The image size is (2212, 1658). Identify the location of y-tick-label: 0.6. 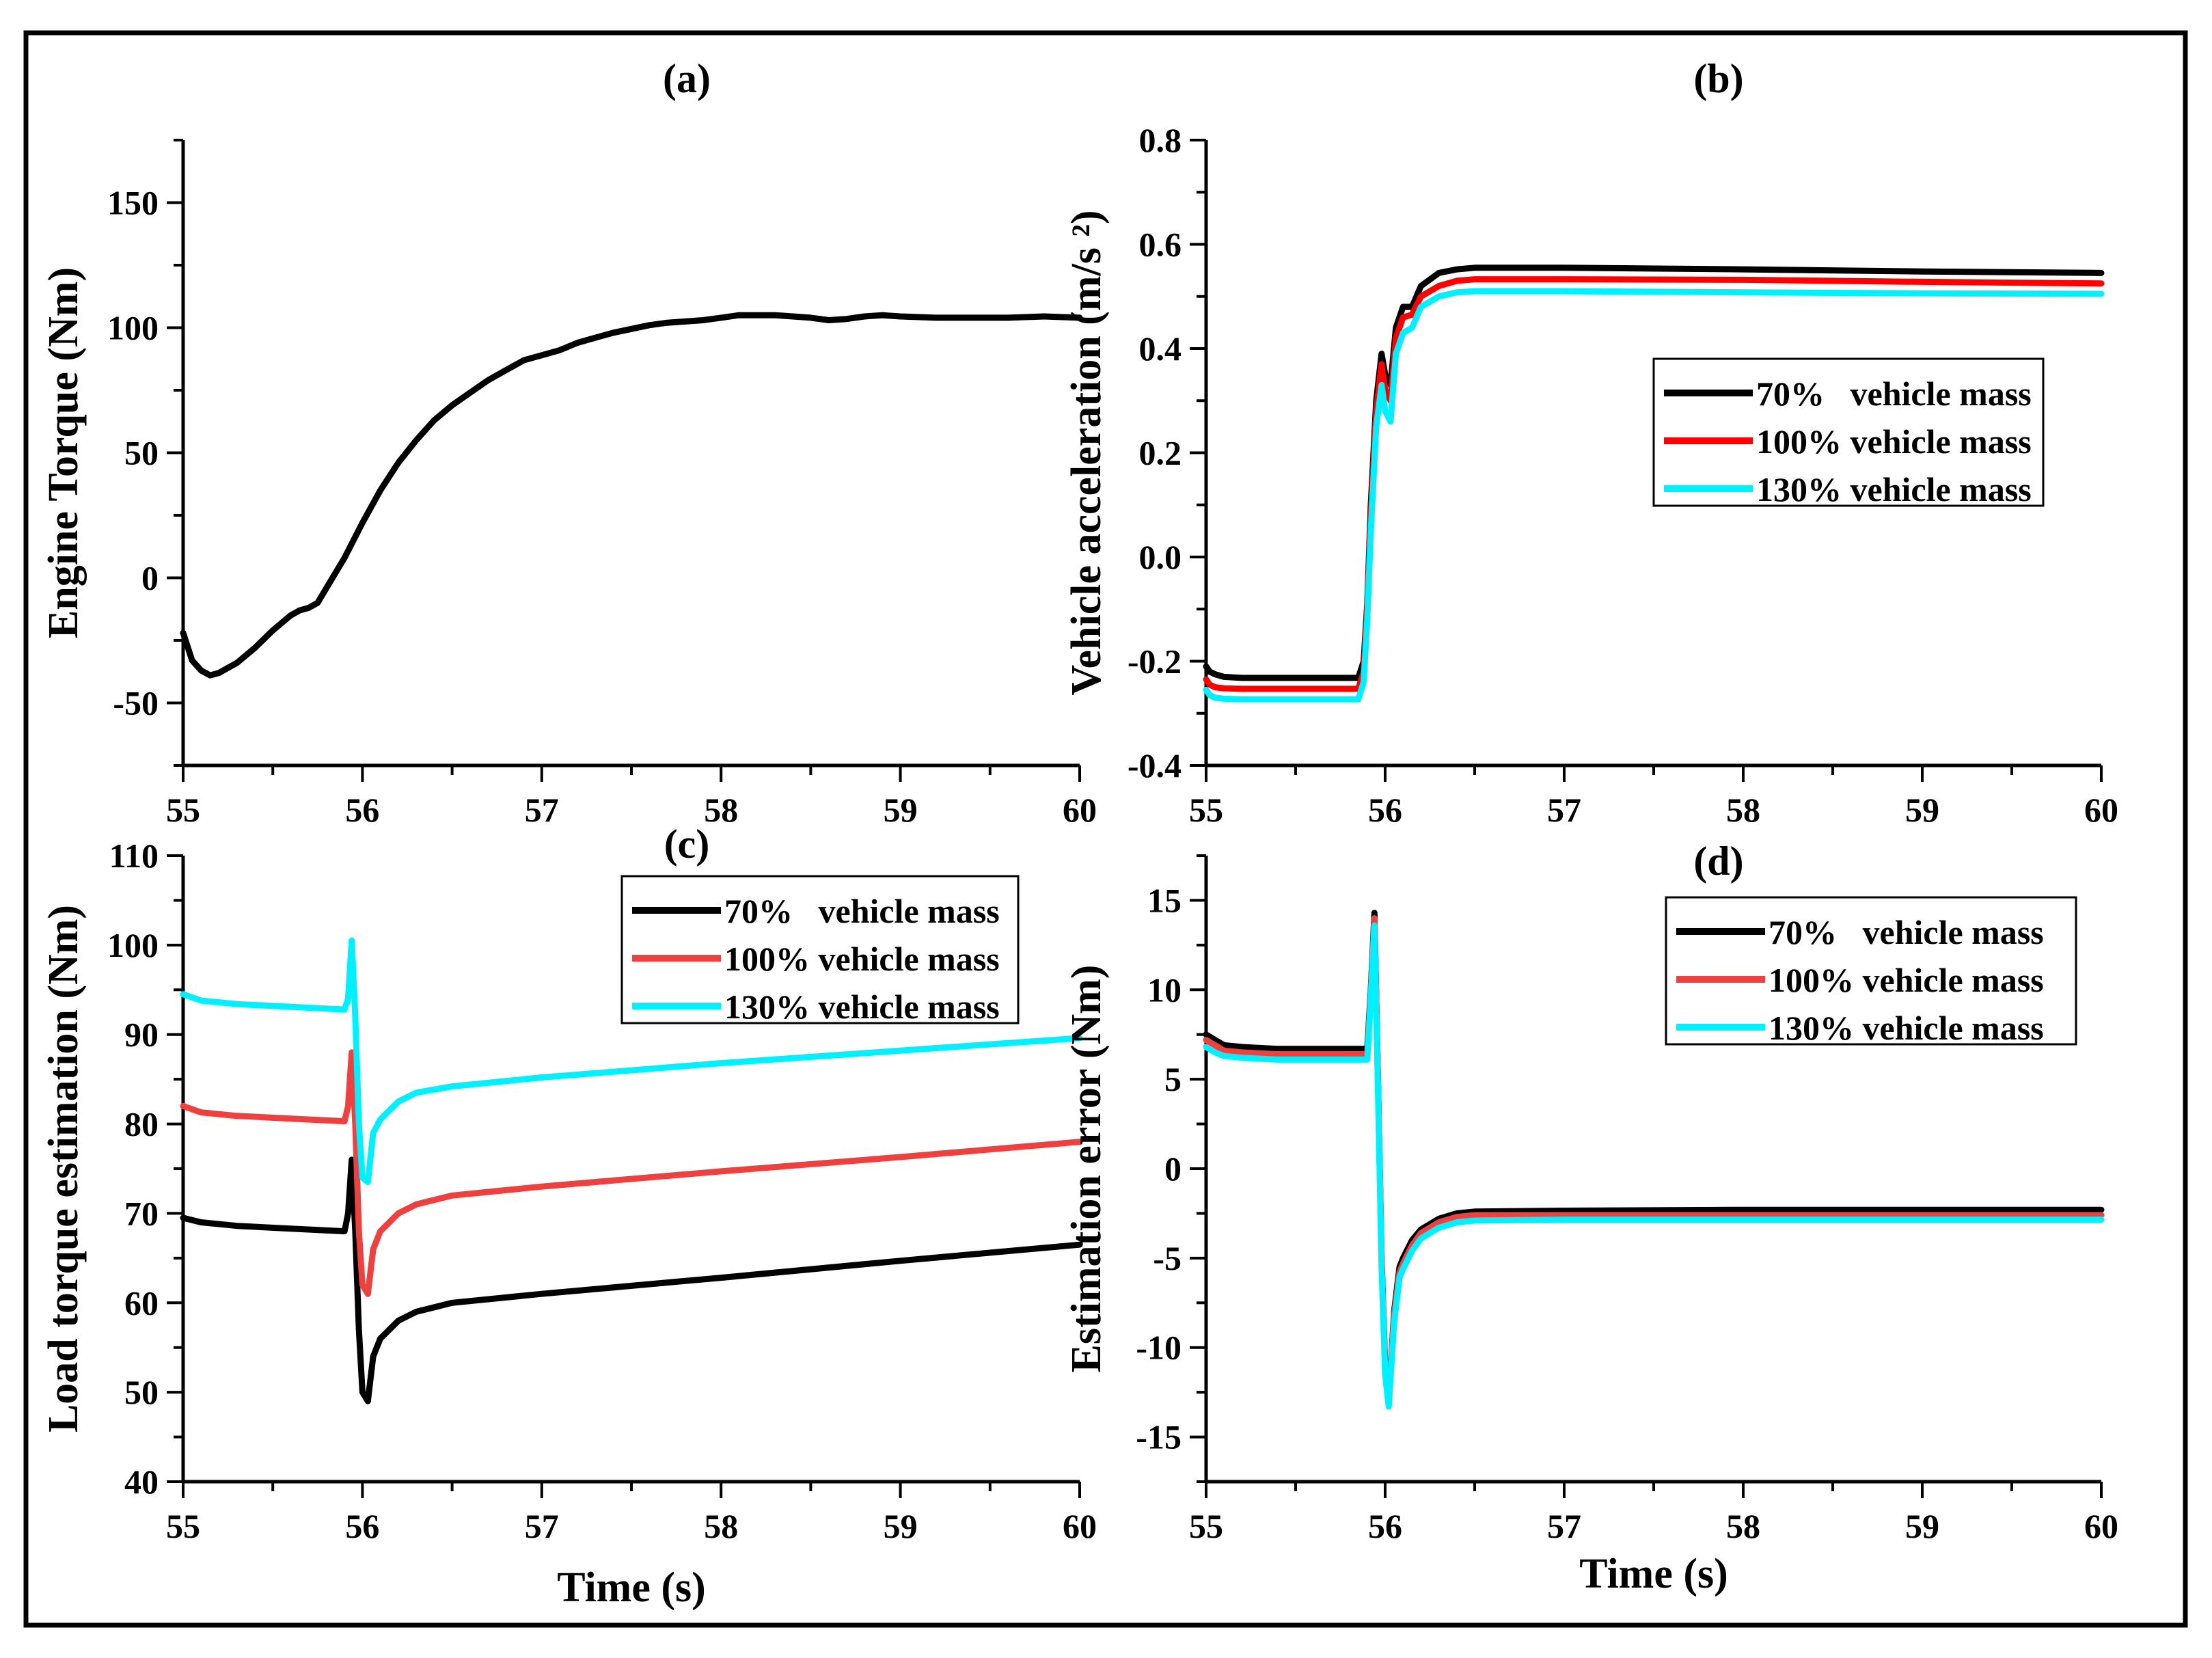
(1160, 245).